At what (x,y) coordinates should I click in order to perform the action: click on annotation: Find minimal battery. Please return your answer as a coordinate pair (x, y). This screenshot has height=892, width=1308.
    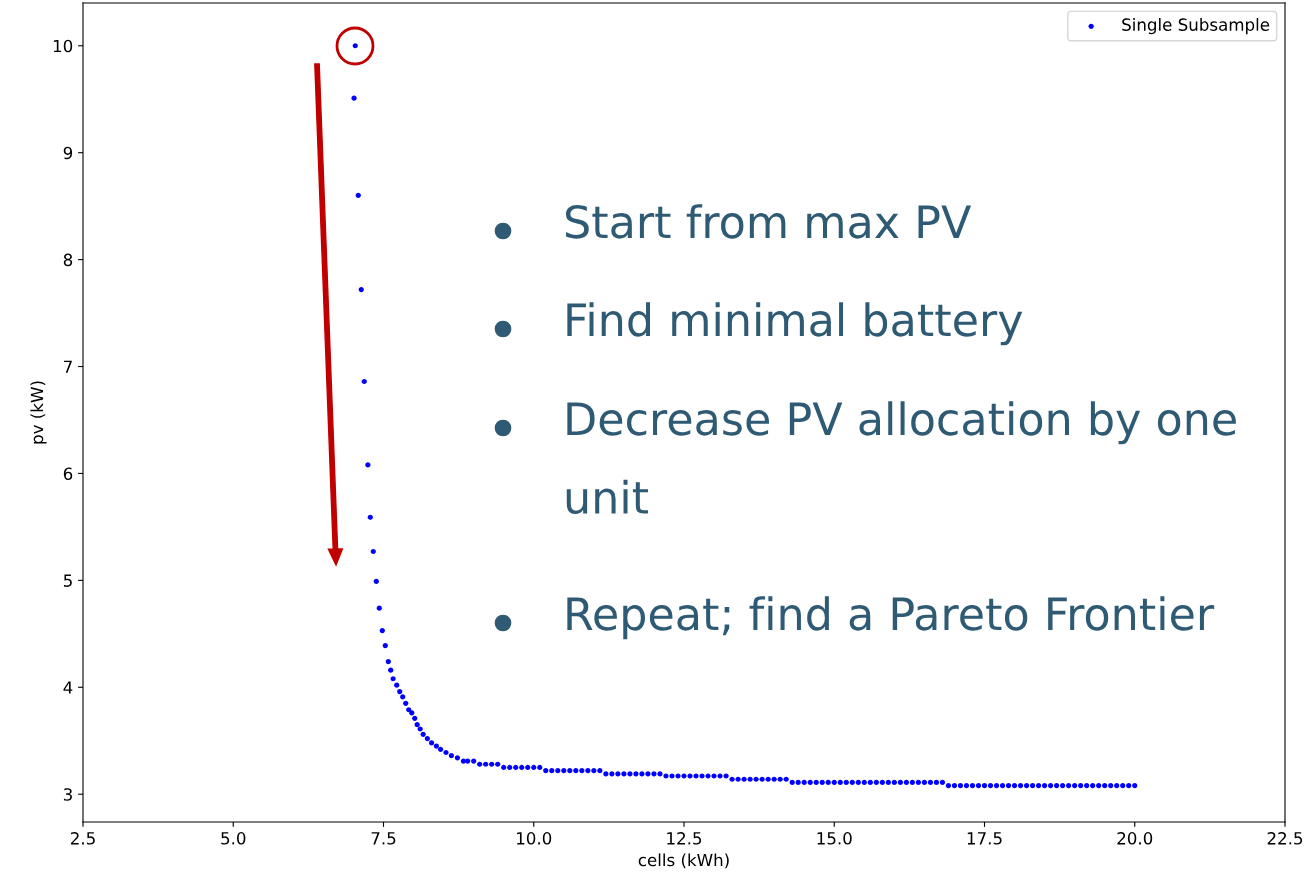
    Looking at the image, I should click on (795, 324).